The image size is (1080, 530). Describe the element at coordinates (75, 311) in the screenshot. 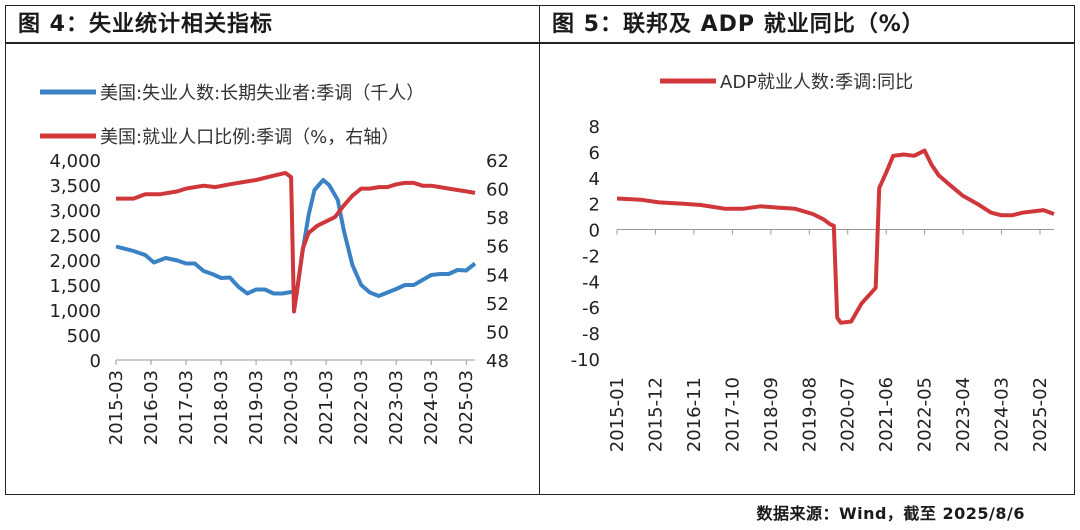

I see `left-y-tick-label: 1,000` at that location.